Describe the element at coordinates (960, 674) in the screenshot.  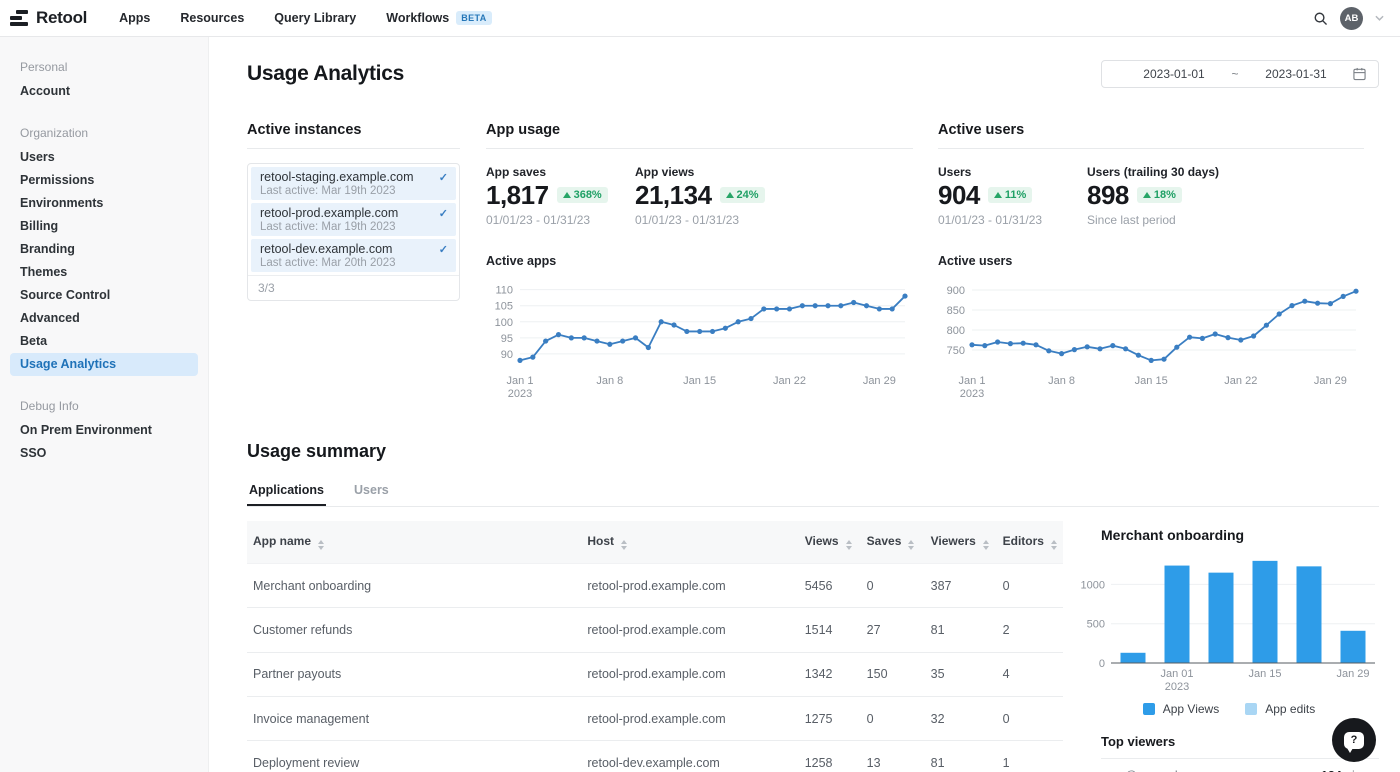
I see `value-cell: 35` at that location.